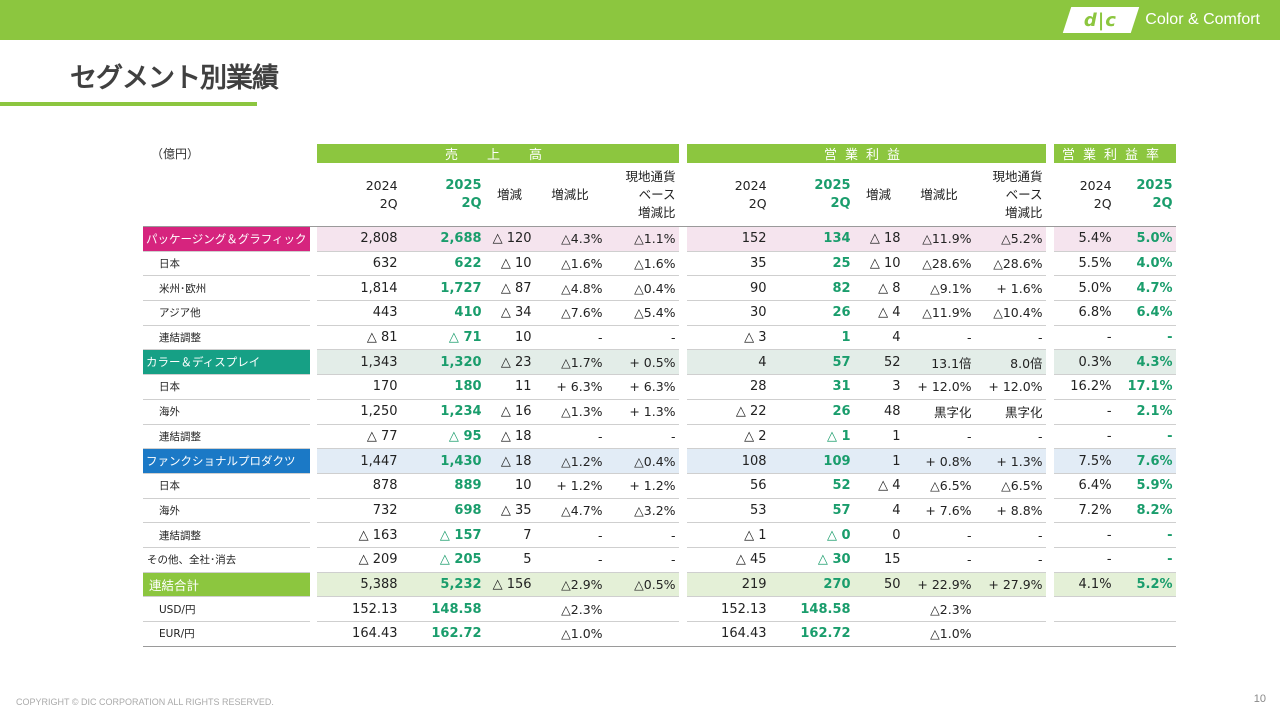 Image resolution: width=1280 pixels, height=720 pixels. I want to click on table-cell: △ 120, so click(509, 239).